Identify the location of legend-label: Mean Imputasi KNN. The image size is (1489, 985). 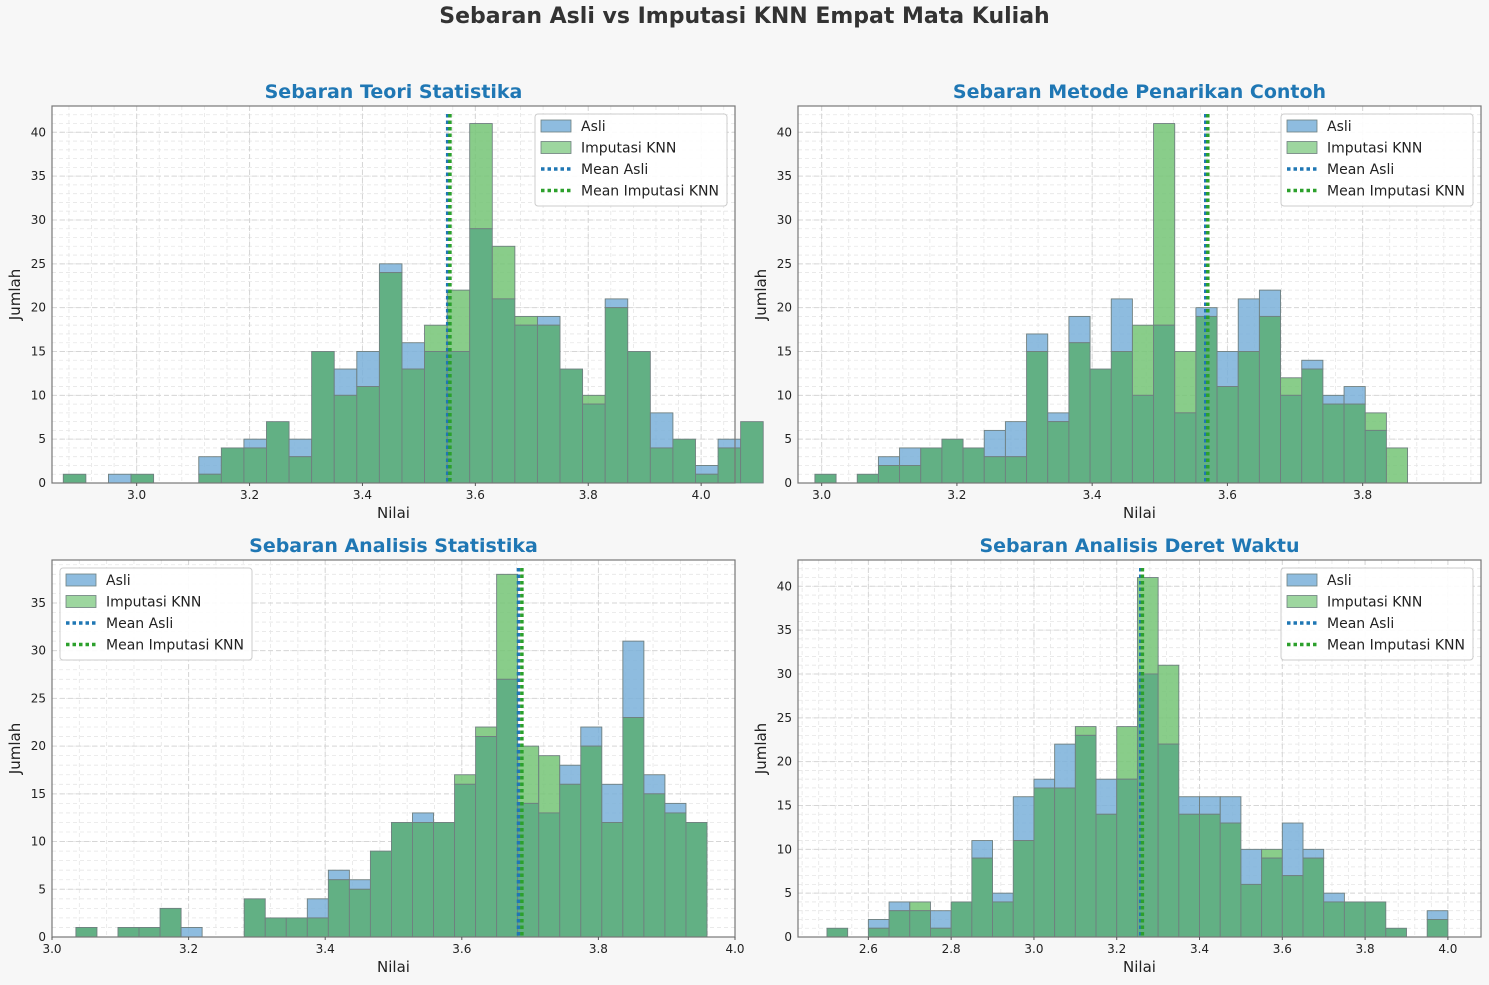
(1396, 192).